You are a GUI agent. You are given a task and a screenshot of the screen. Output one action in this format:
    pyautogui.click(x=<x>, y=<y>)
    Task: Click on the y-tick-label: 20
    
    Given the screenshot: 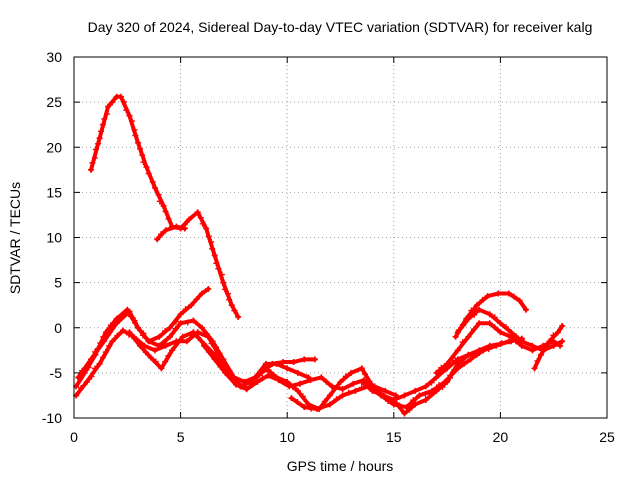 What is the action you would take?
    pyautogui.click(x=54, y=147)
    